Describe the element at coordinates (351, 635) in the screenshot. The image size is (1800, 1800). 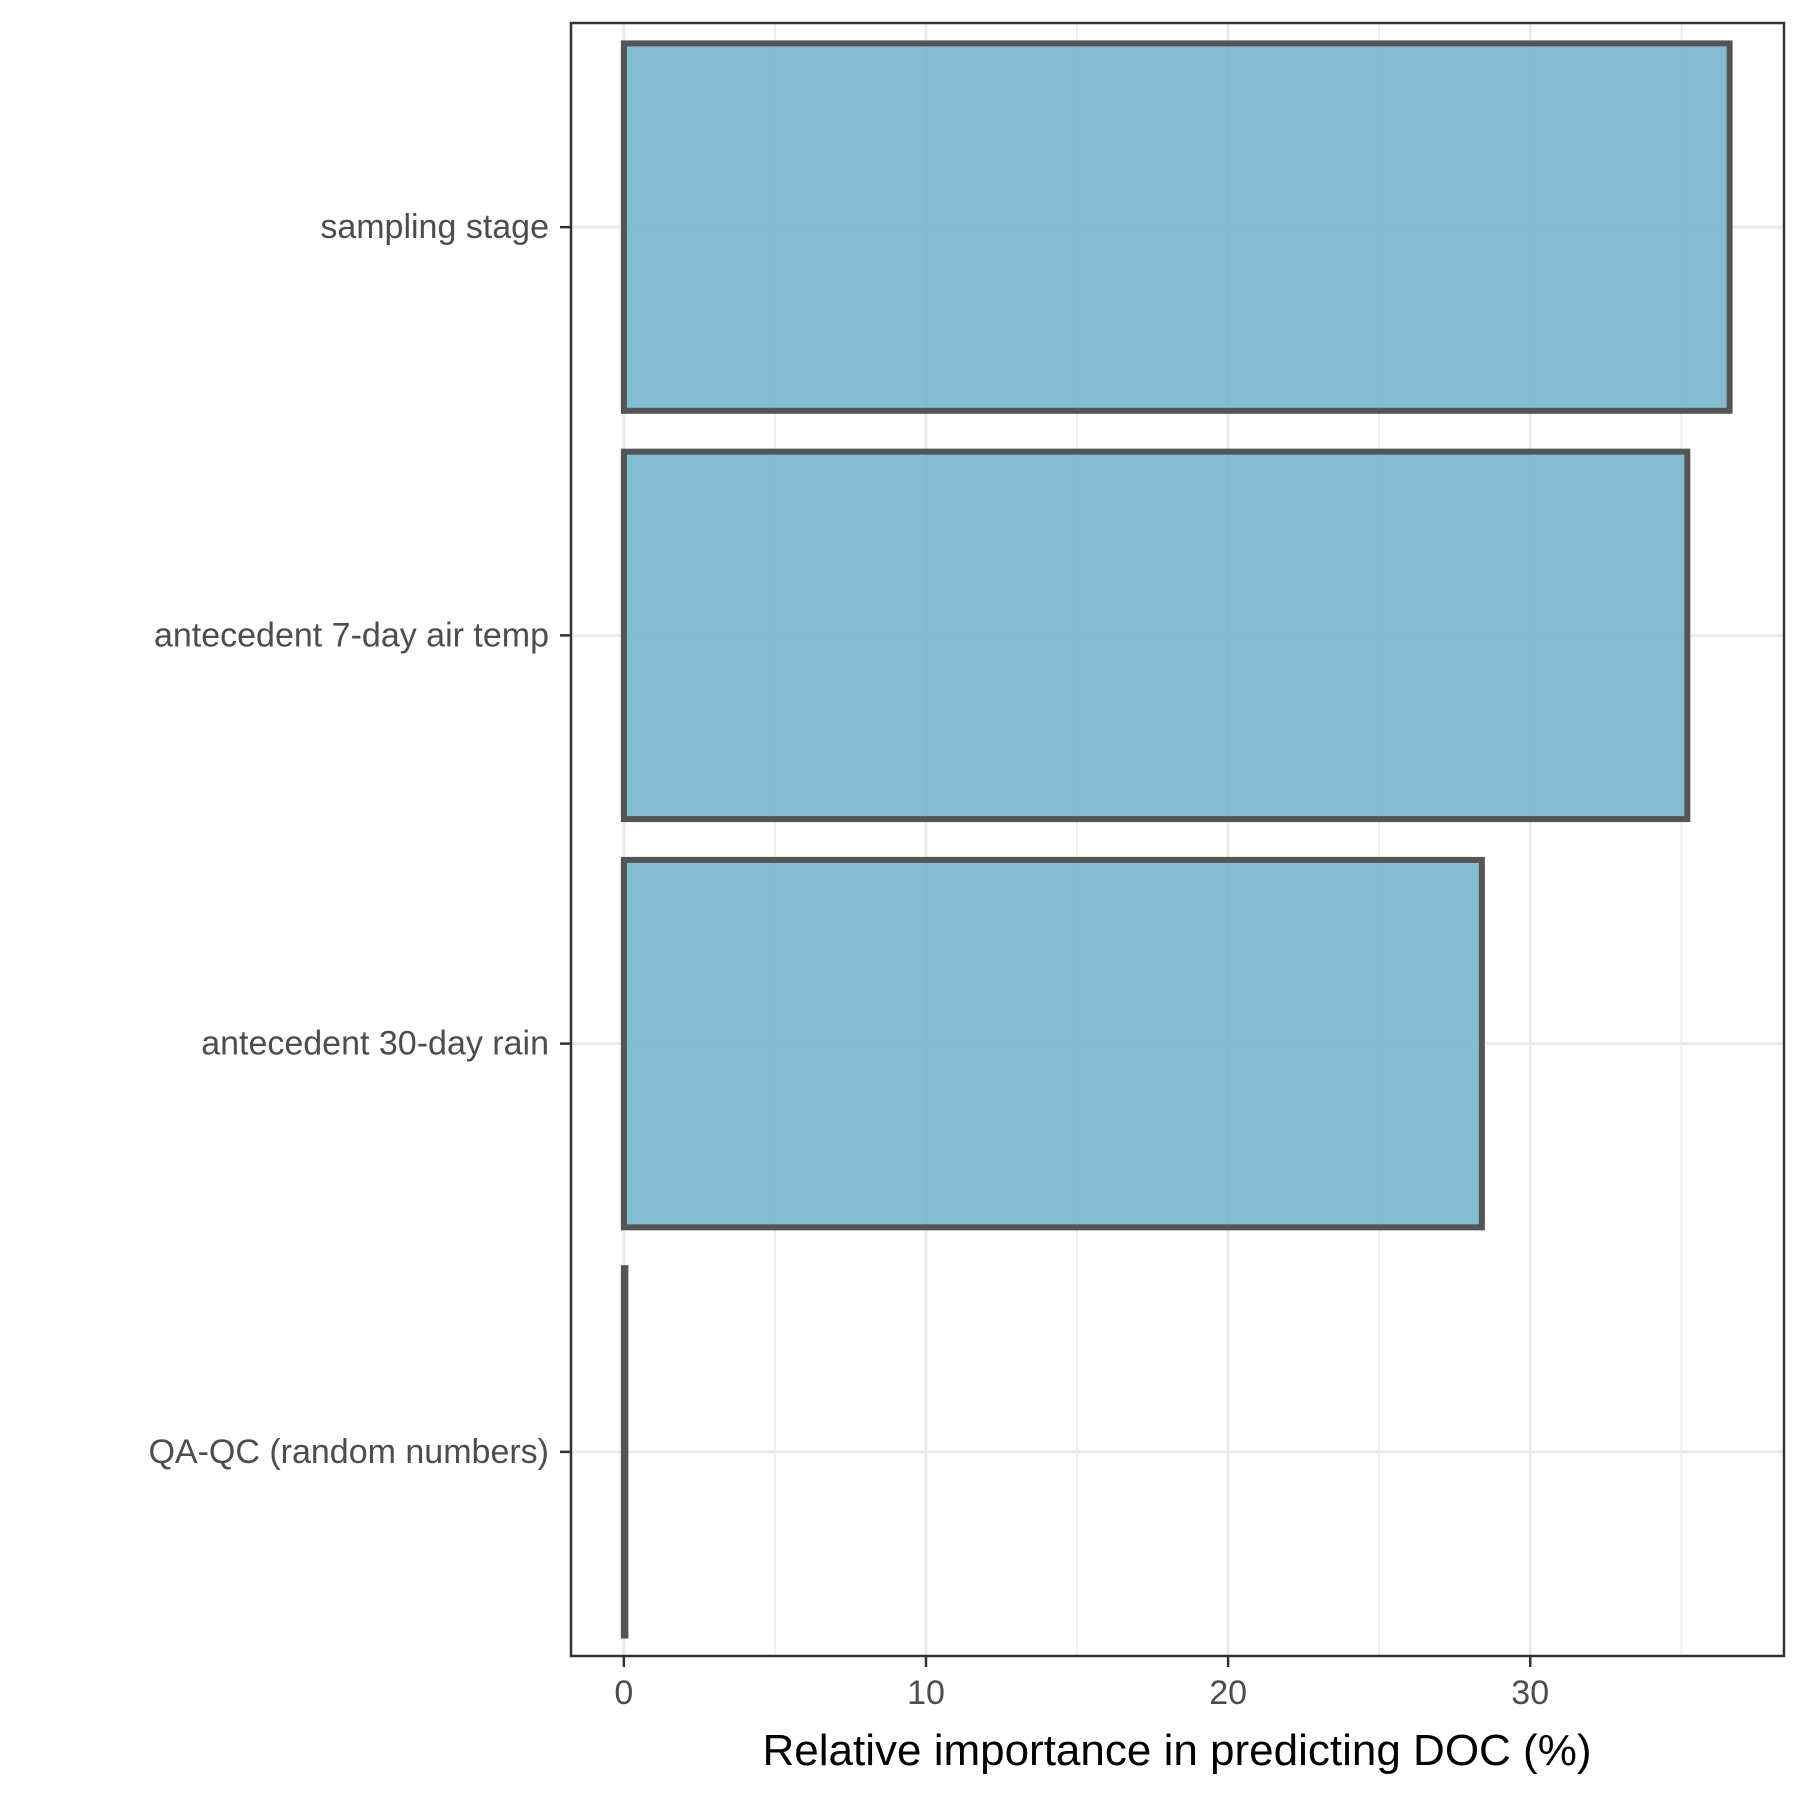
I see `y-tick-label: antecedent 7-day air temp` at that location.